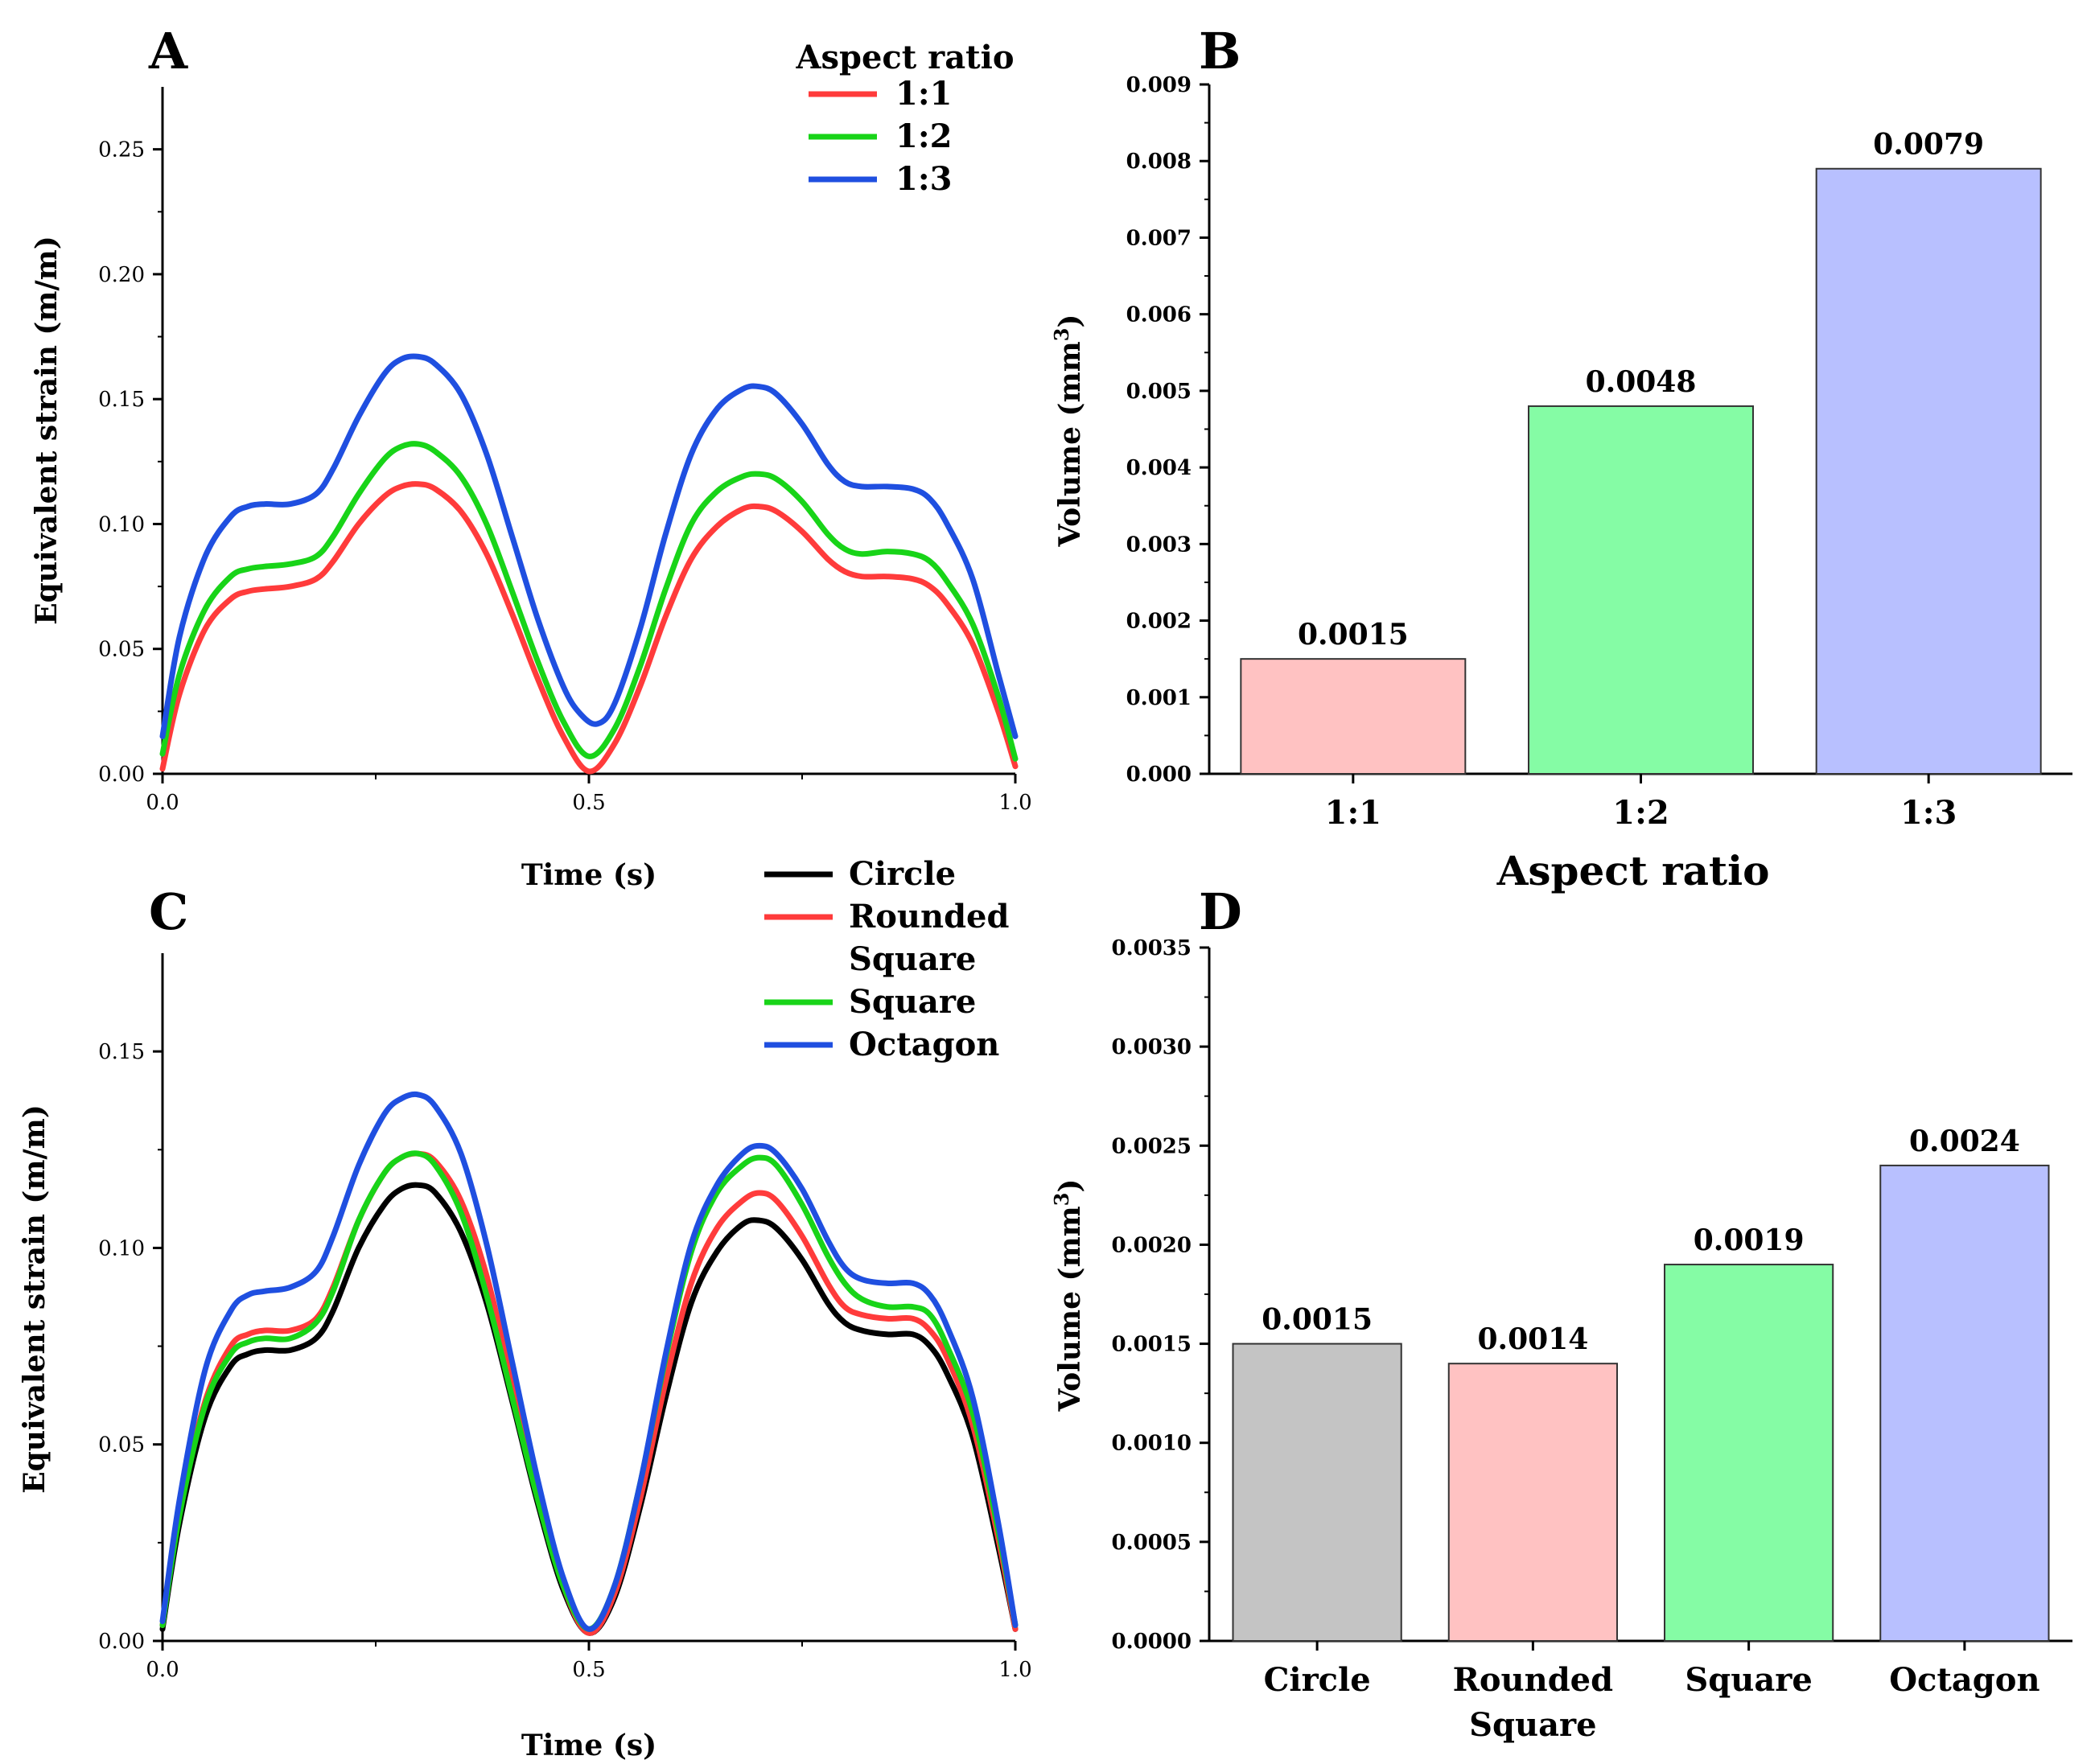 The image size is (2095, 1764). Describe the element at coordinates (929, 916) in the screenshot. I see `legend-label-line: Rounded` at that location.